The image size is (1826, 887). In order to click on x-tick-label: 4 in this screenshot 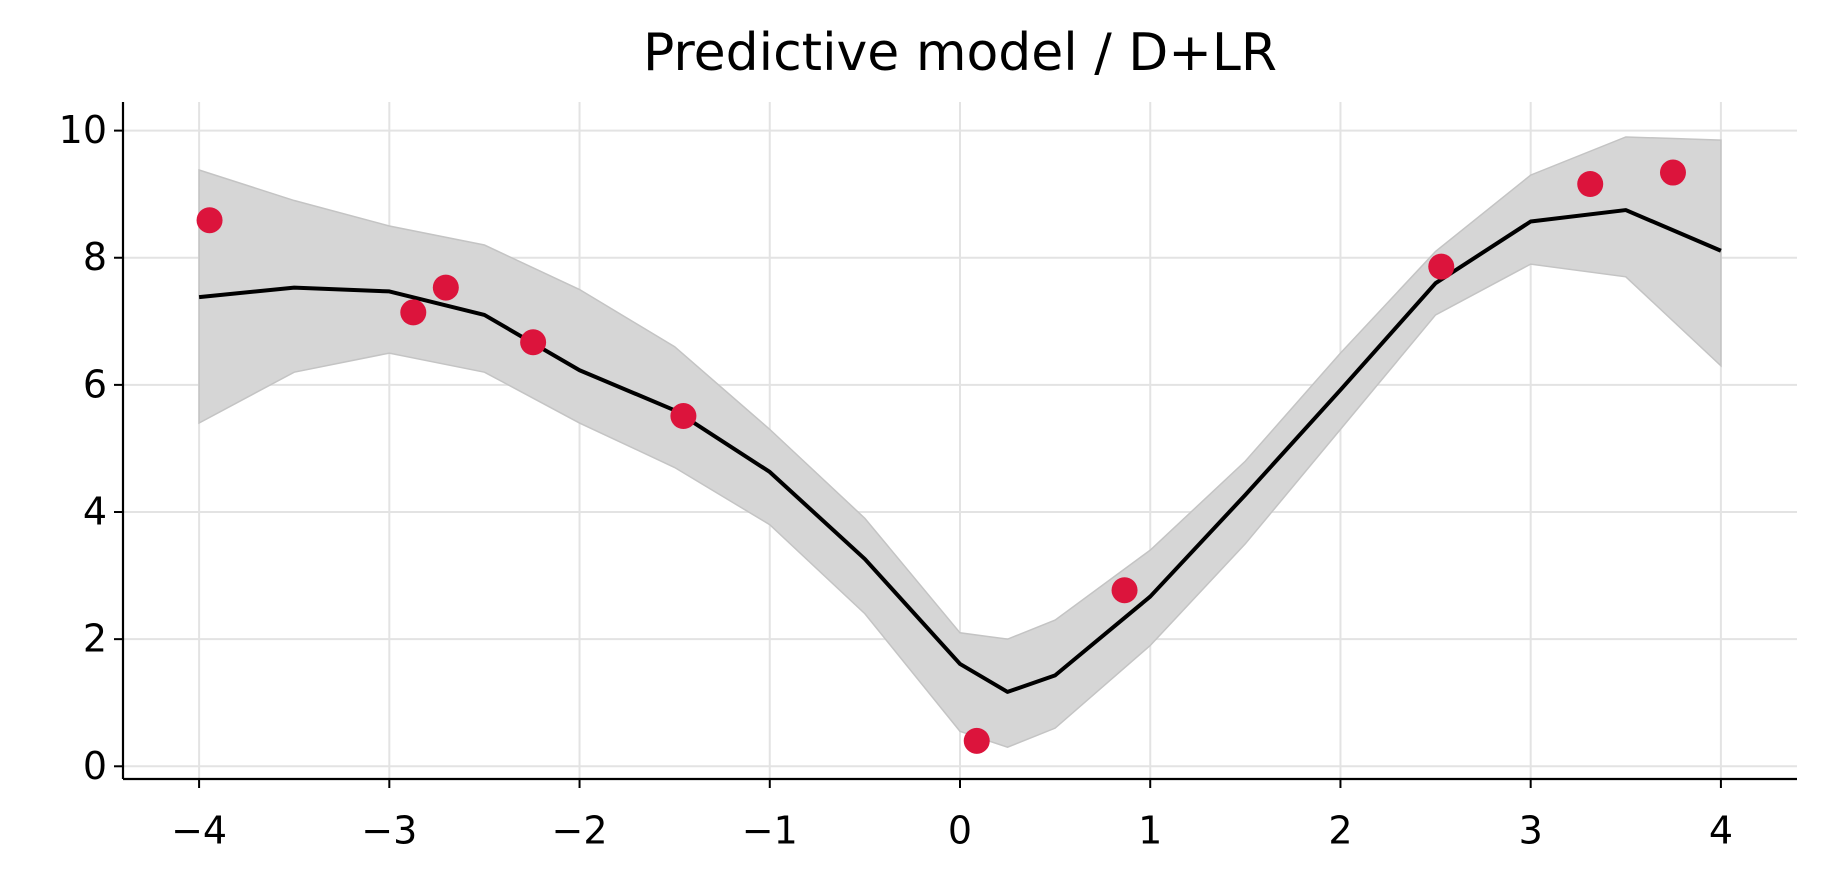, I will do `click(1721, 831)`.